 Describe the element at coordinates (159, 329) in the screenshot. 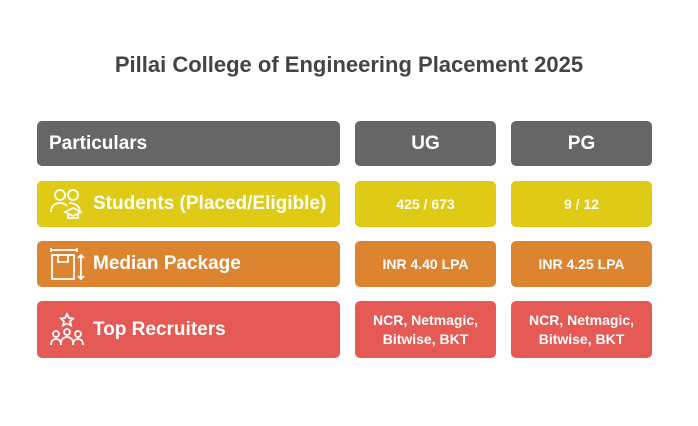

I see `row-label-text: Top Recruiters` at that location.